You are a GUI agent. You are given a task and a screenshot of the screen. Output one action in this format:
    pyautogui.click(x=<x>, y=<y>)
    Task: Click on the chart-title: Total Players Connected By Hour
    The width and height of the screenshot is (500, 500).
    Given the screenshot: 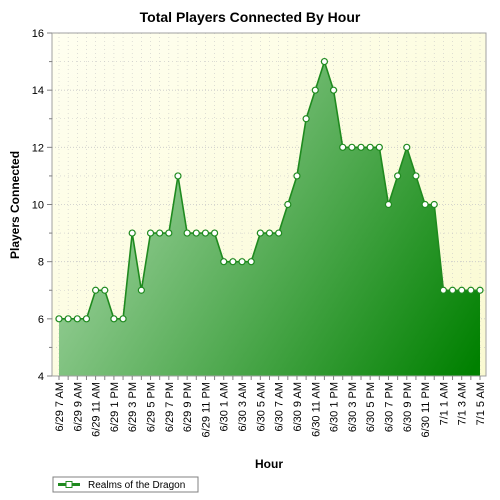 What is the action you would take?
    pyautogui.click(x=250, y=17)
    